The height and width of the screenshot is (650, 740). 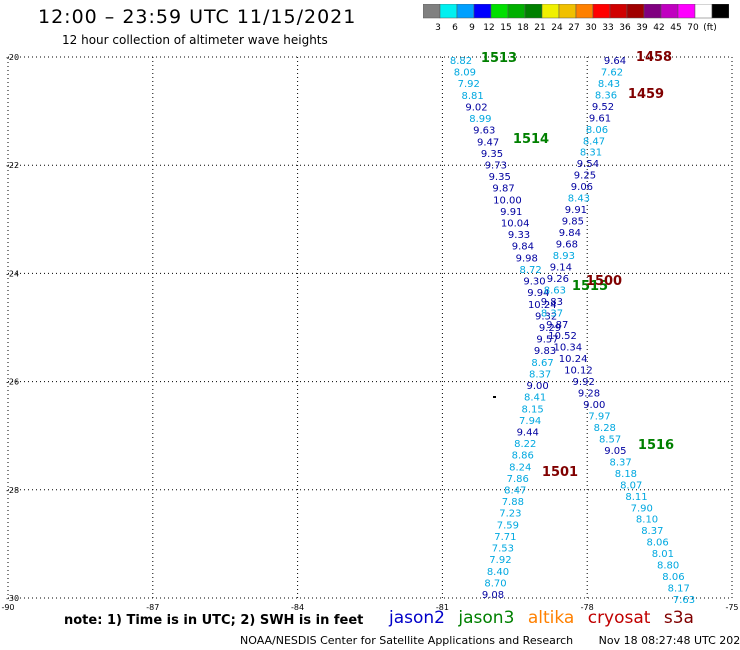 I want to click on lat-label: -24, so click(x=12, y=273).